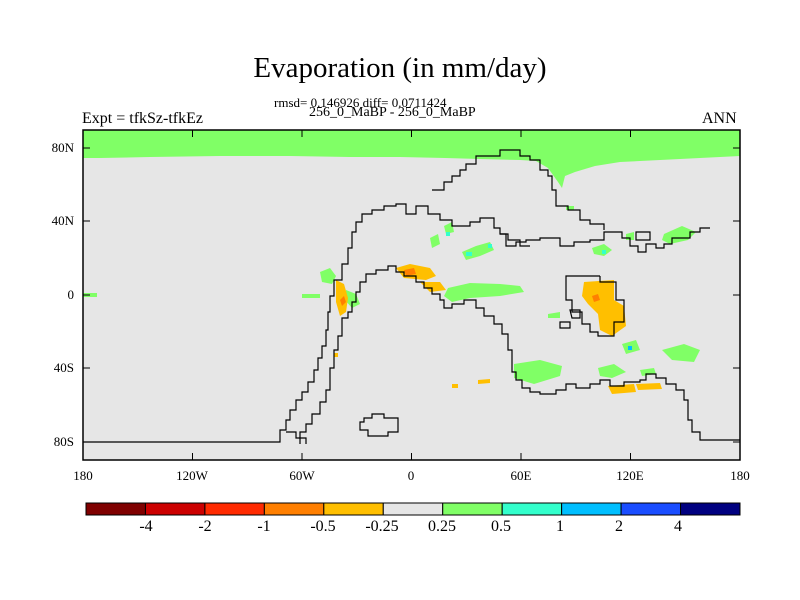  I want to click on colorbar-label: 0.25, so click(442, 526).